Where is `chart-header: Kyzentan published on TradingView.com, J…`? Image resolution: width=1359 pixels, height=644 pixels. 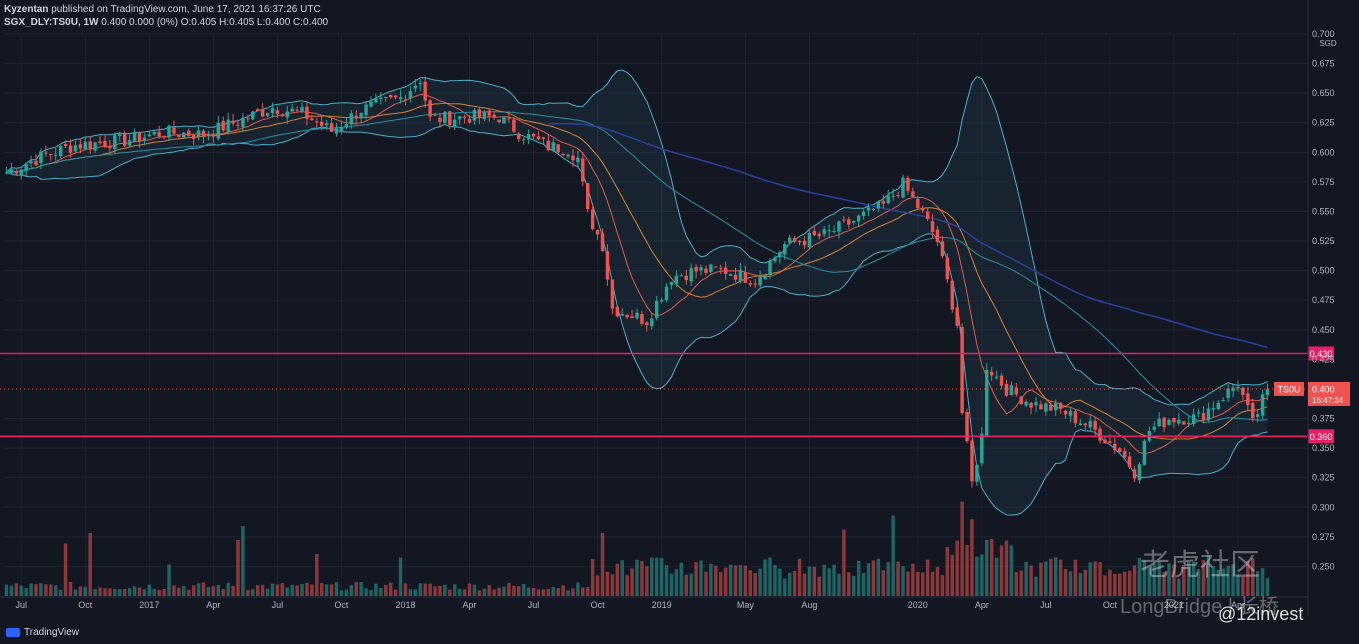
chart-header: Kyzentan published on TradingView.com, J… is located at coordinates (166, 16).